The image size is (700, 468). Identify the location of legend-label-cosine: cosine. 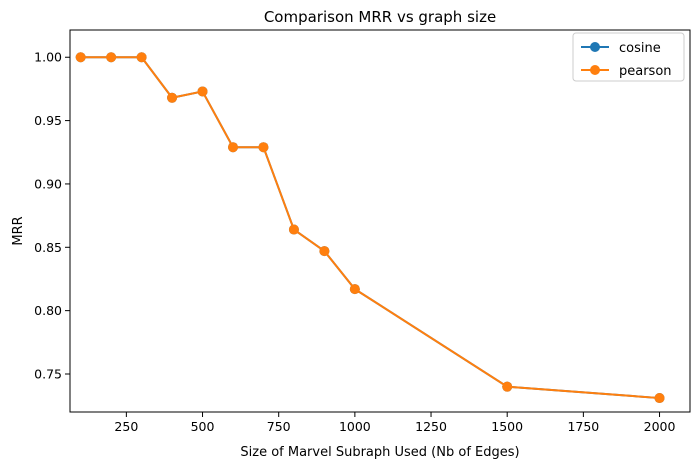
(640, 48).